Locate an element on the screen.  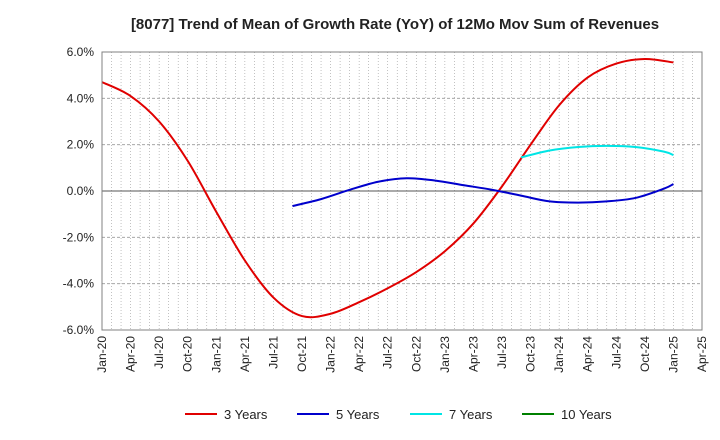
x-tick-label: Jul-23 is located at coordinates (502, 352).